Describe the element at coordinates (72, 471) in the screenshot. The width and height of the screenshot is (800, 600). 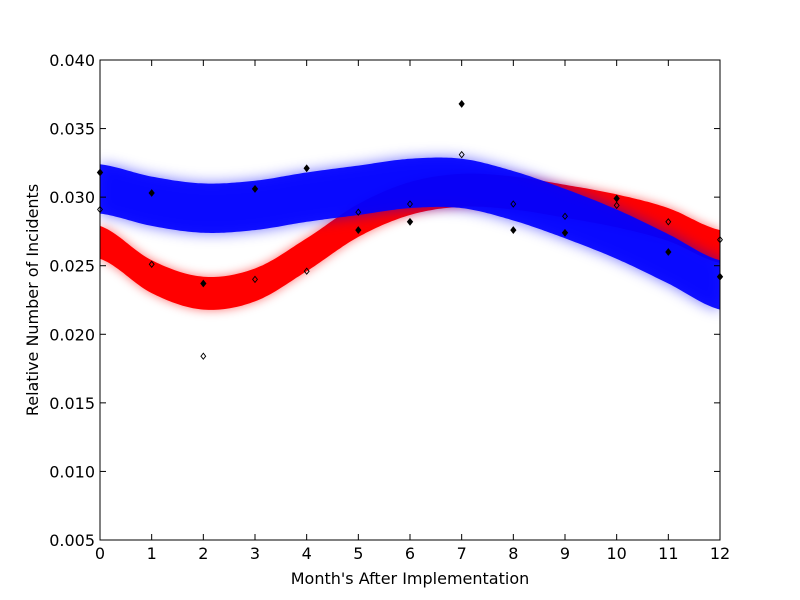
I see `y-tick-label: 0.010` at that location.